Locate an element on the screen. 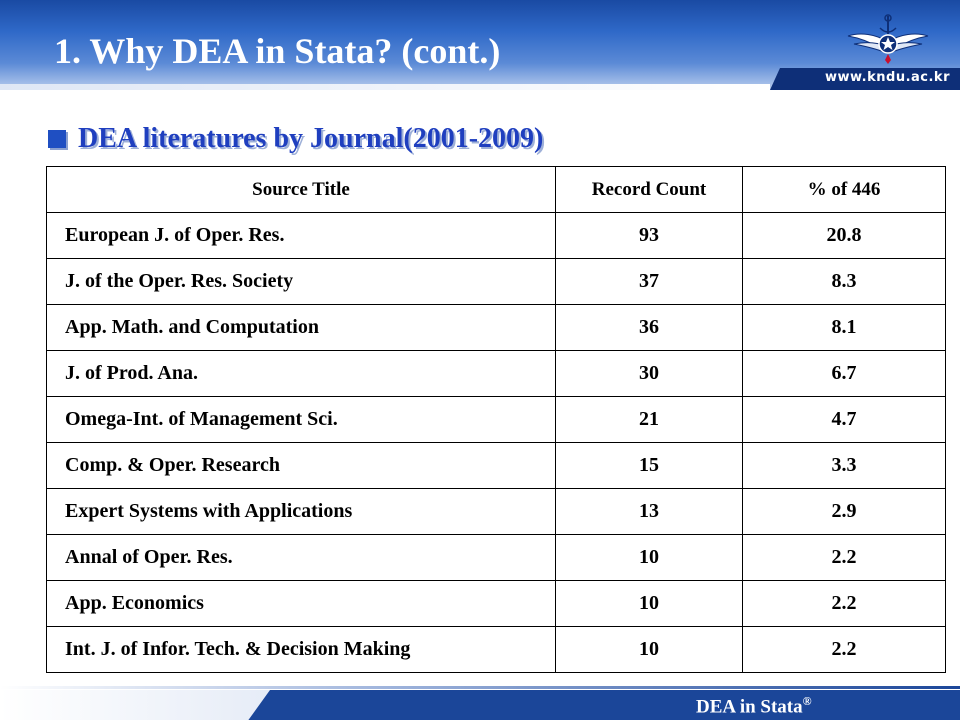 The height and width of the screenshot is (720, 960). table-row: European J. of Oper. Res. 93 20.8 is located at coordinates (496, 235).